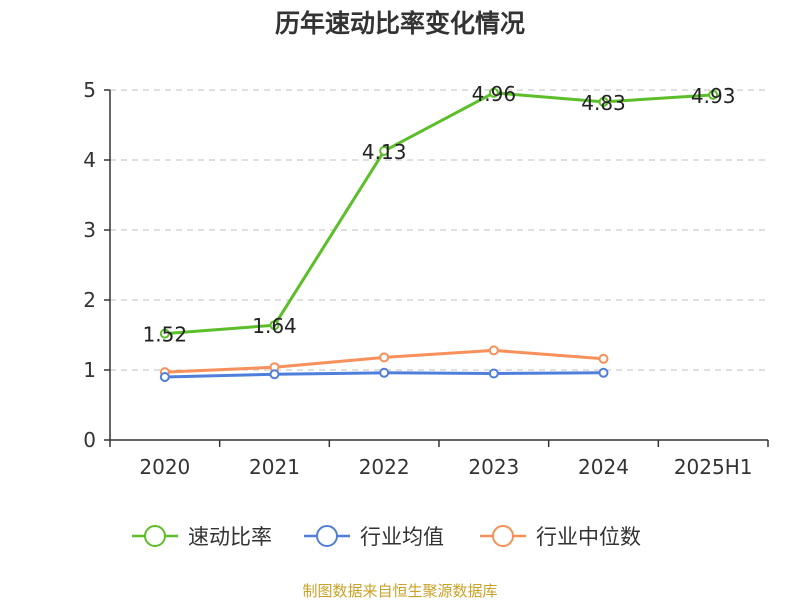  Describe the element at coordinates (164, 467) in the screenshot. I see `x-tick-label: 2020` at that location.